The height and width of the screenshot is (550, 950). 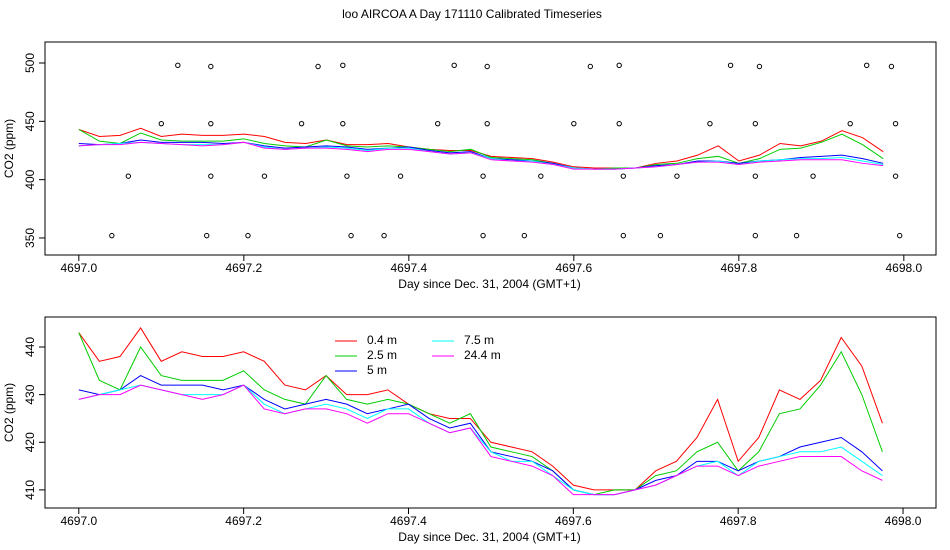 What do you see at coordinates (30, 121) in the screenshot?
I see `y-tick-label: 450` at bounding box center [30, 121].